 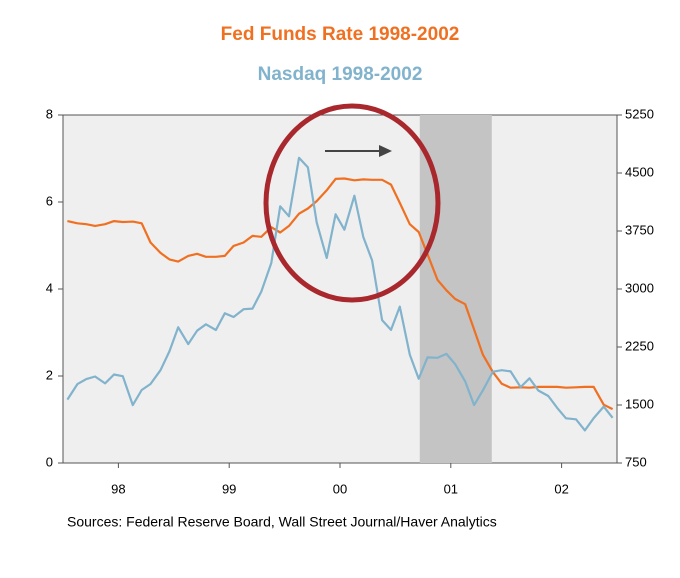 I want to click on y2-tick-label: 5250, so click(x=639, y=113).